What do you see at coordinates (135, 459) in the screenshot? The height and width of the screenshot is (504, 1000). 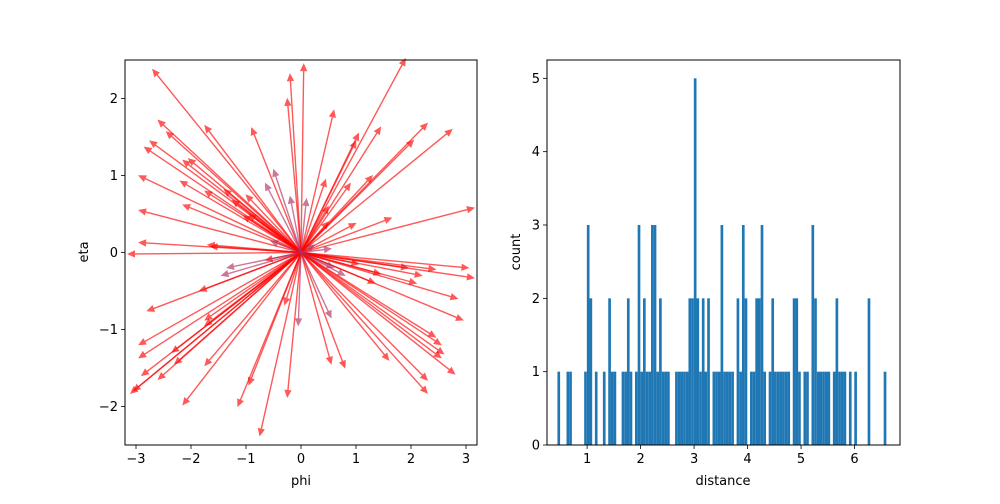 I see `x-tick-label: −3` at bounding box center [135, 459].